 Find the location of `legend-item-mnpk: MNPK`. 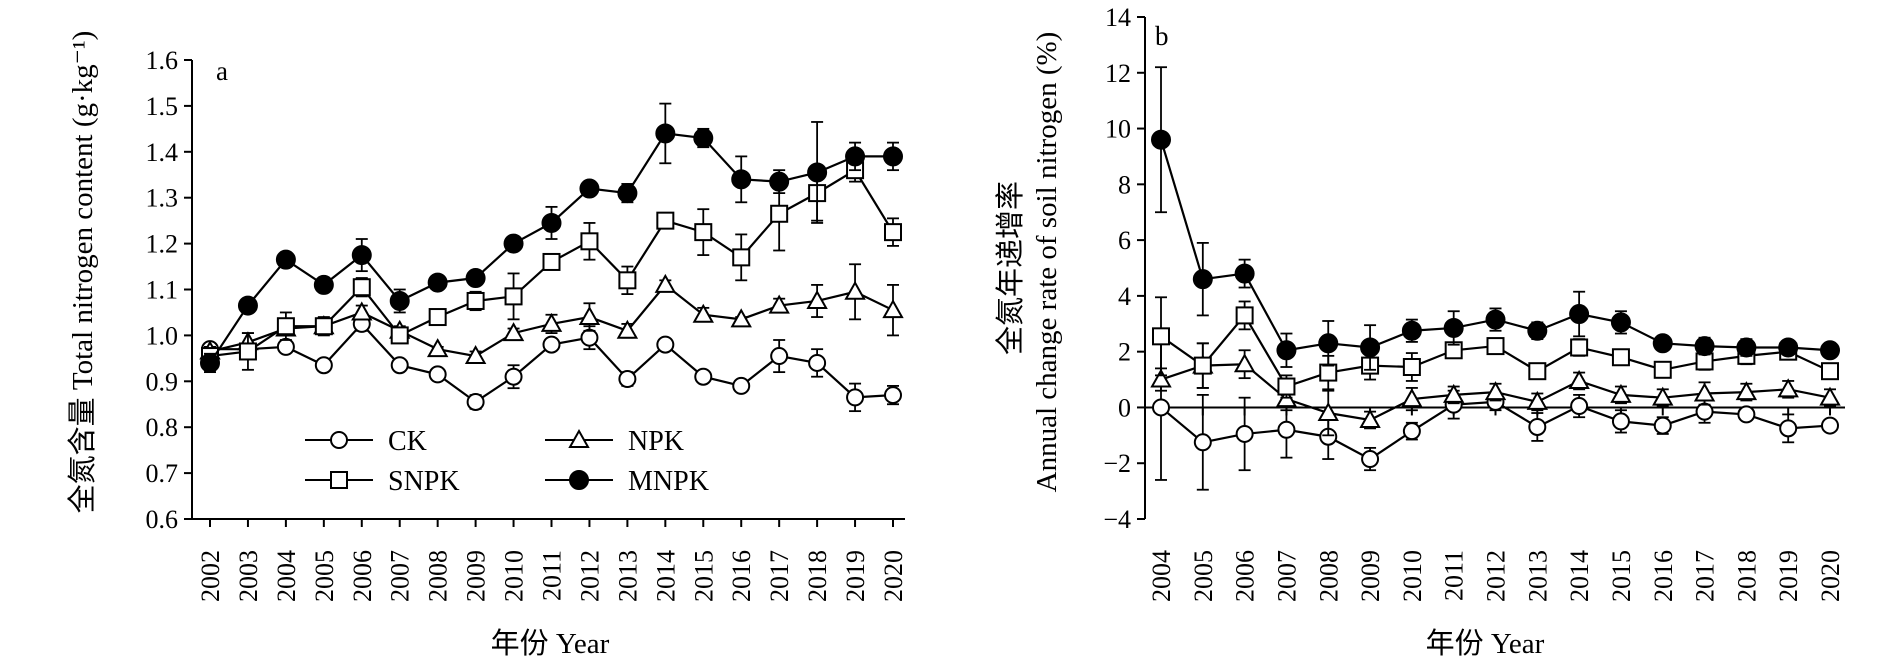

legend-item-mnpk: MNPK is located at coordinates (627, 481).